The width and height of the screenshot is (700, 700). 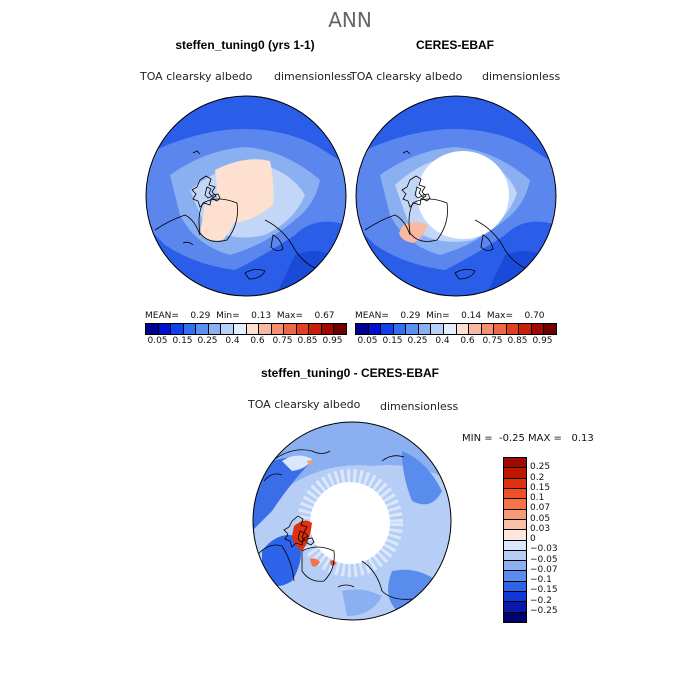 I want to click on left-mean-value: 0.29, so click(x=200, y=316).